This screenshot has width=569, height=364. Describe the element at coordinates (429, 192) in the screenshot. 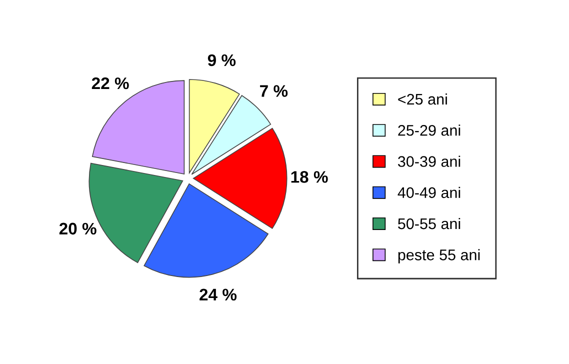

I see `legend-label: 40-49 ani` at that location.